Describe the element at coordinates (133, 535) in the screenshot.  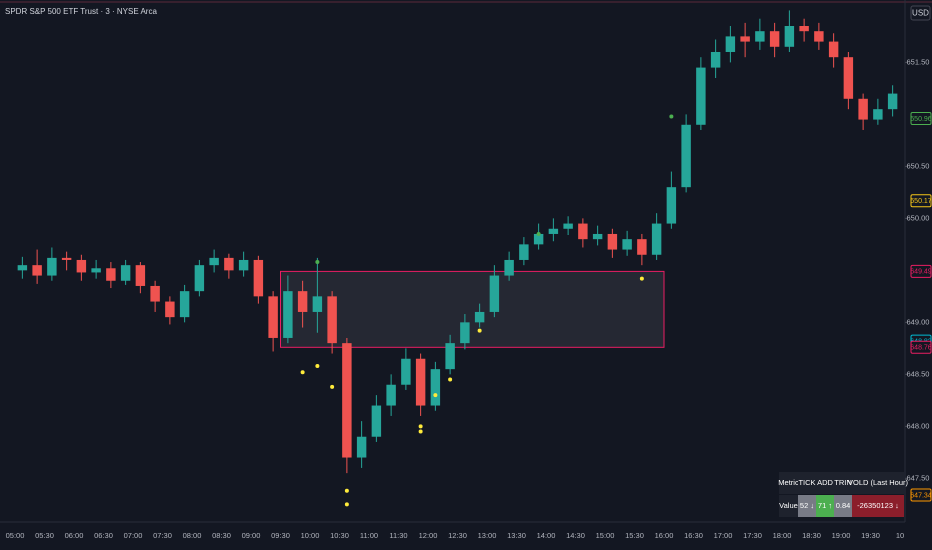
I see `x-tick-label: 07:00` at that location.